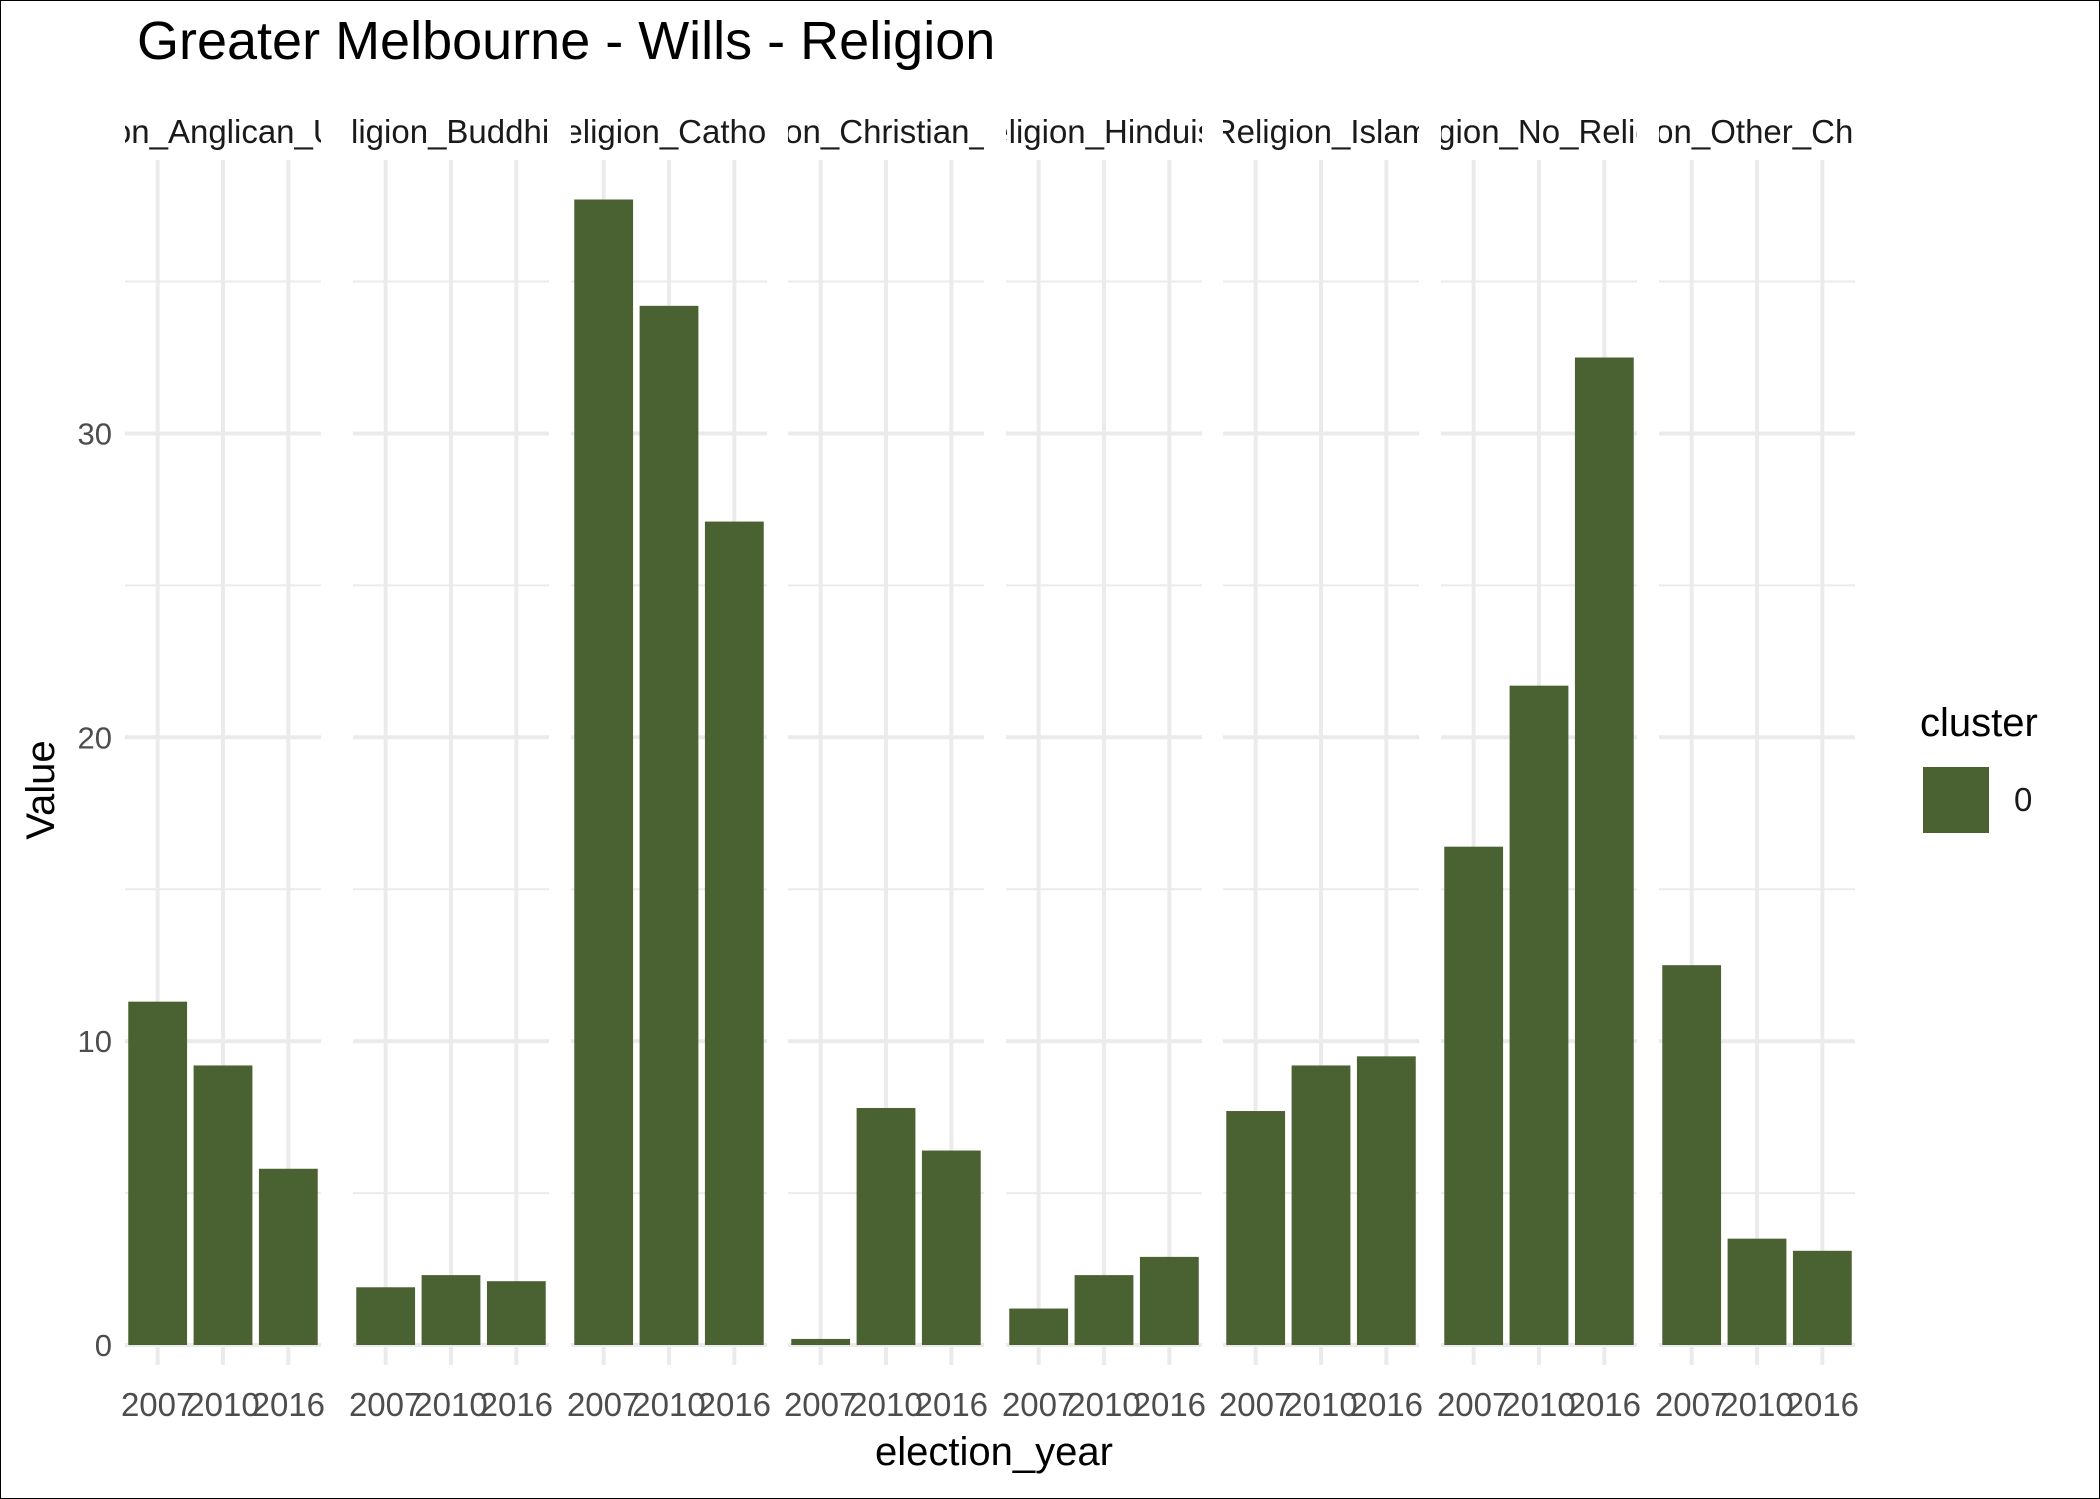 This screenshot has height=1499, width=2100. I want to click on y-tick-label: 20, so click(95, 737).